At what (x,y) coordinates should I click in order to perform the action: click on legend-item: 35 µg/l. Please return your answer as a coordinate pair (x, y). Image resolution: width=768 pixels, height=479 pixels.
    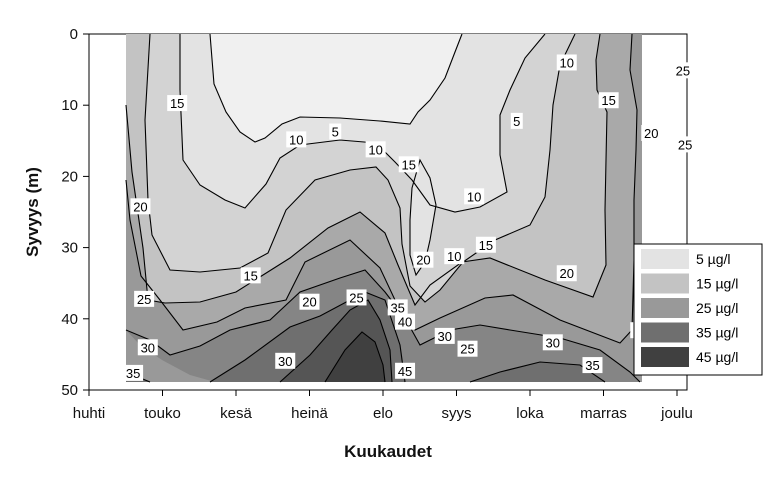
    Looking at the image, I should click on (689, 332).